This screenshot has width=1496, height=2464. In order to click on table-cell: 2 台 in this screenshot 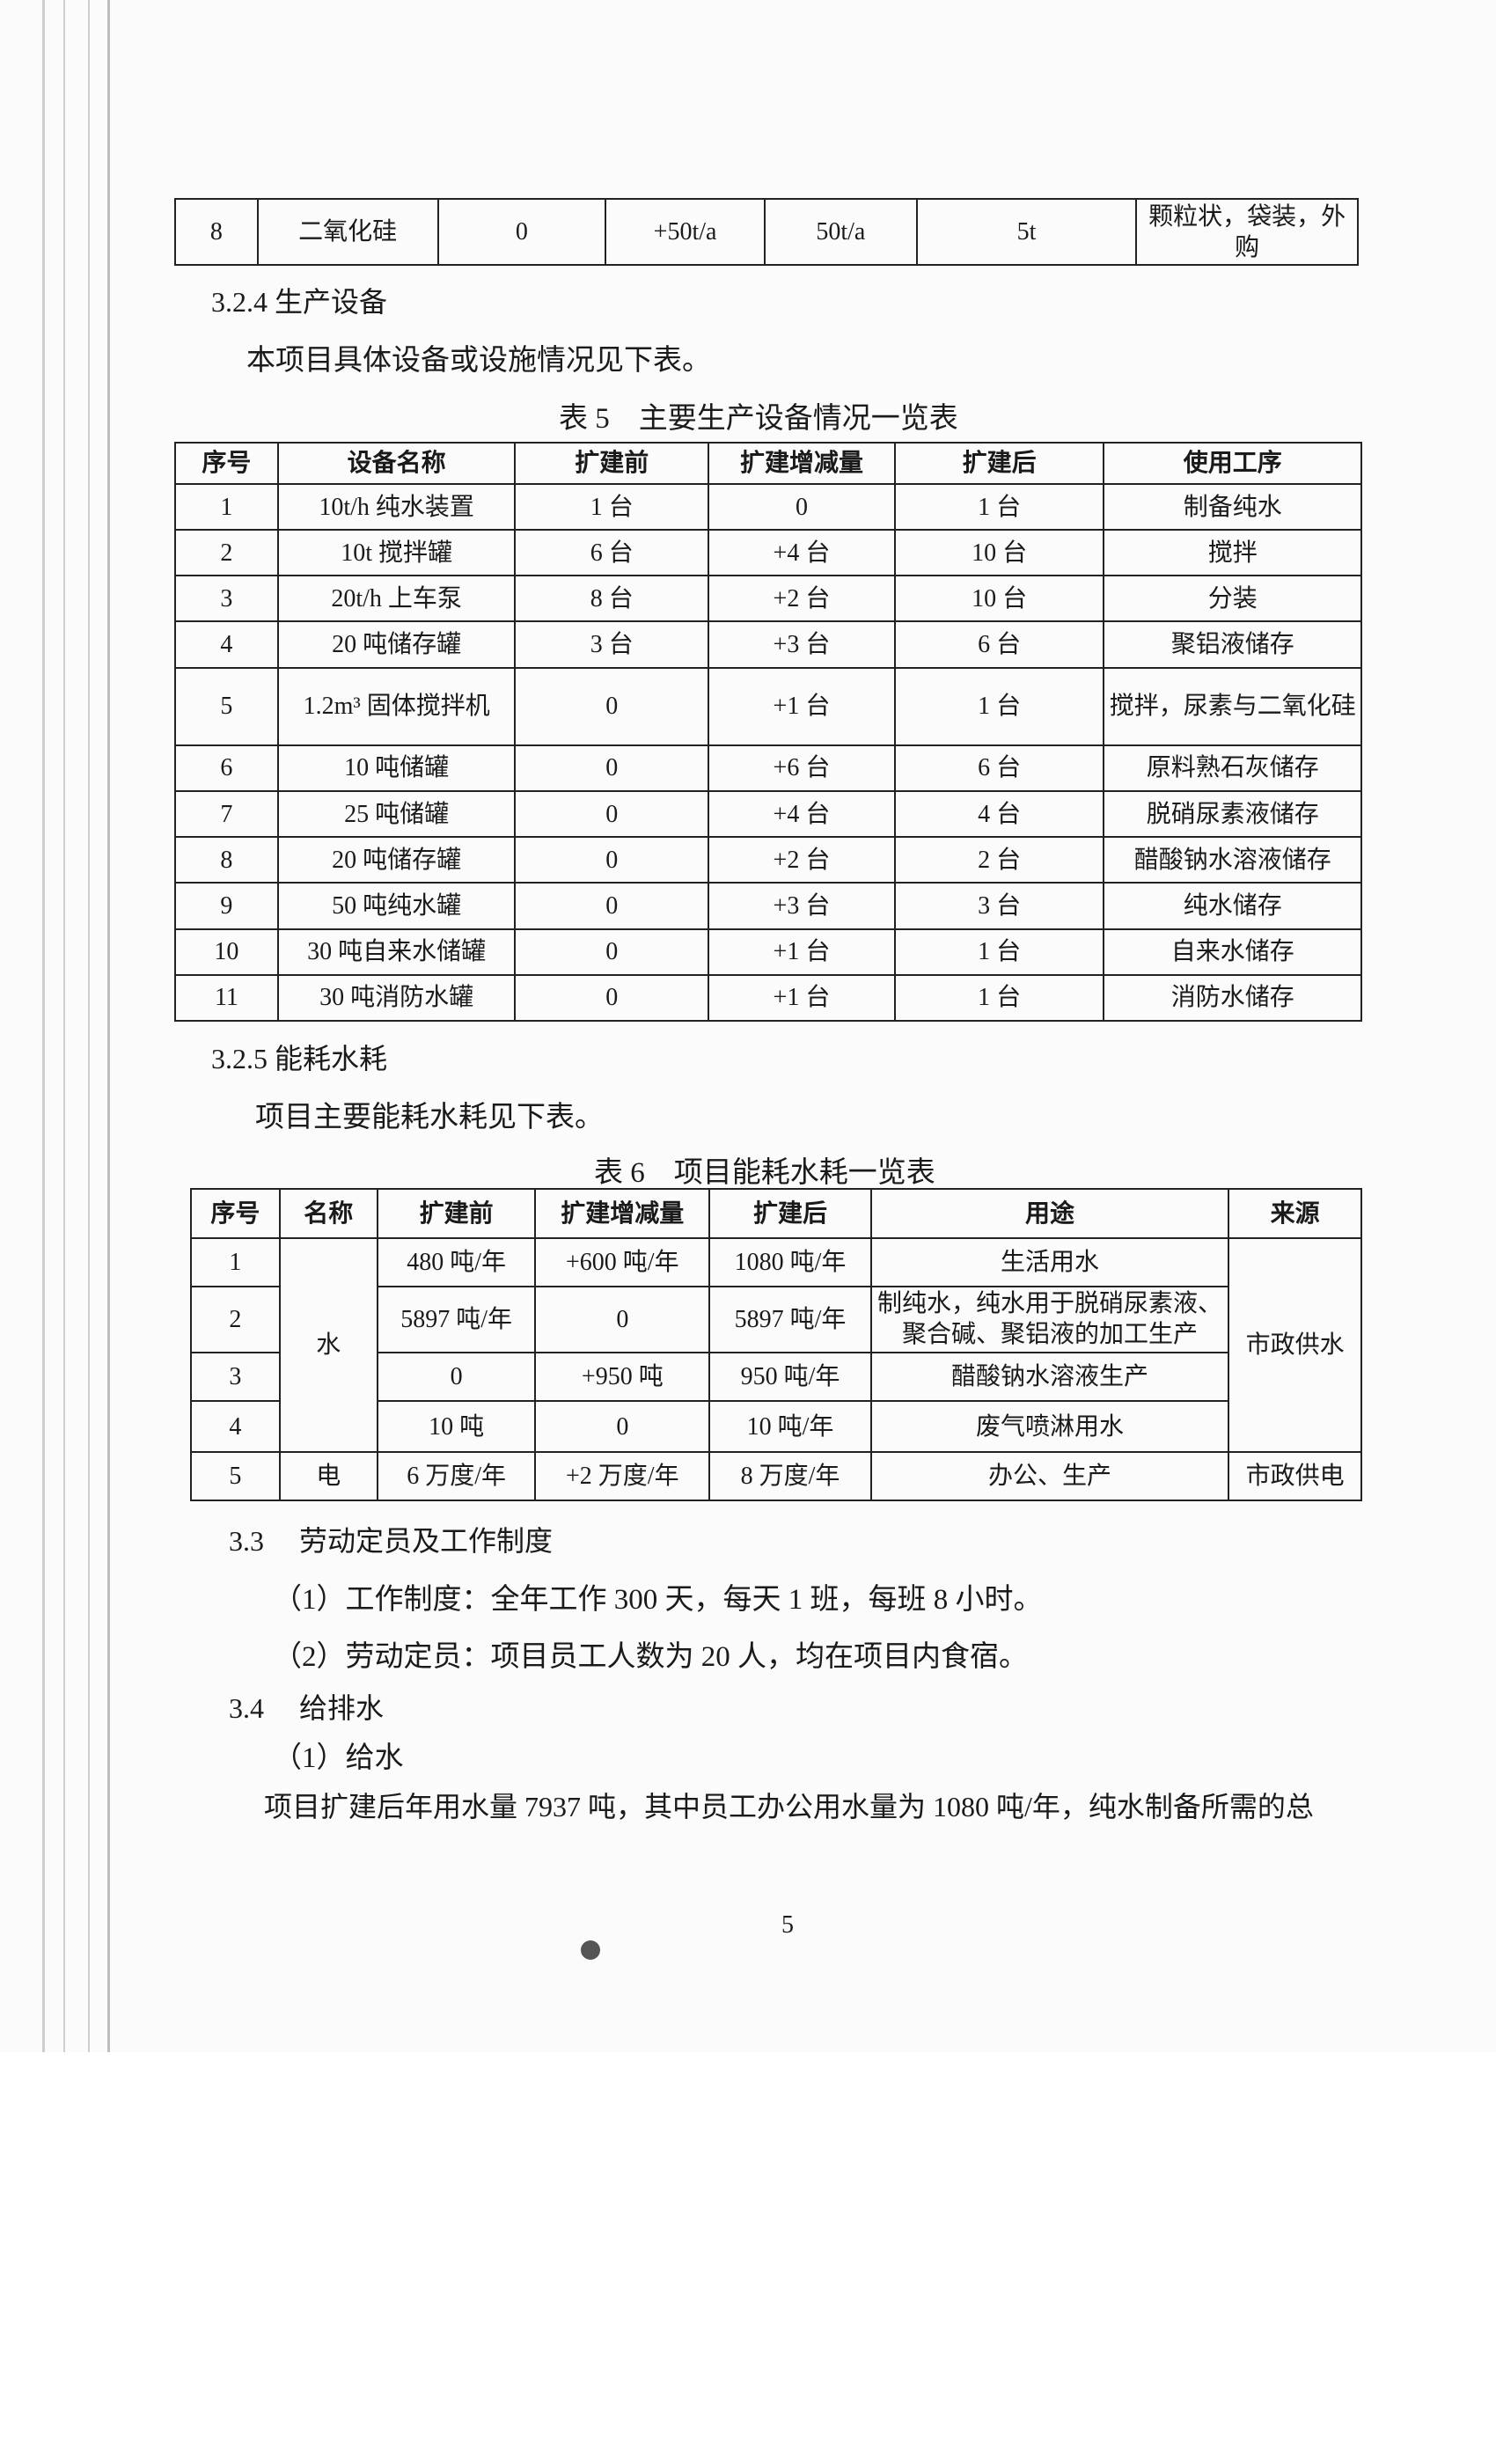, I will do `click(999, 860)`.